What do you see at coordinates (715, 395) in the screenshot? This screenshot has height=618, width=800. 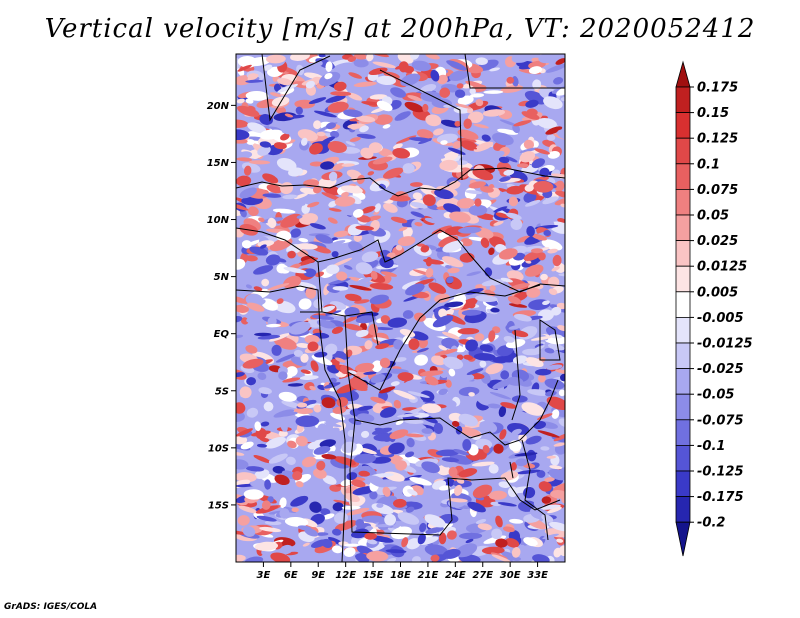 I see `colorbar-label: -0.05` at bounding box center [715, 395].